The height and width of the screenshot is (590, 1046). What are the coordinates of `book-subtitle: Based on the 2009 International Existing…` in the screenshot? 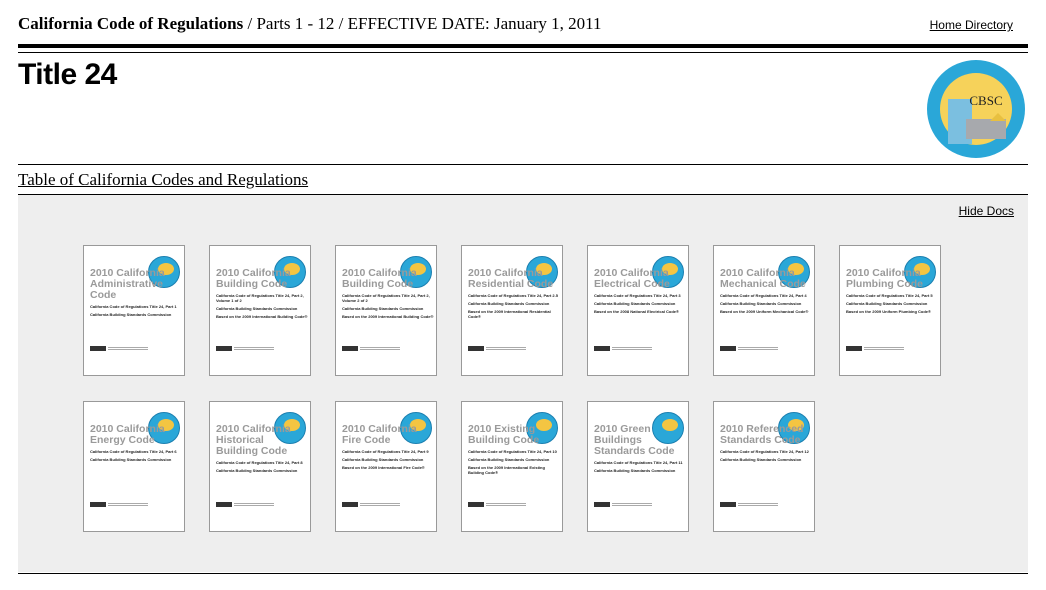 It's located at (506, 470).